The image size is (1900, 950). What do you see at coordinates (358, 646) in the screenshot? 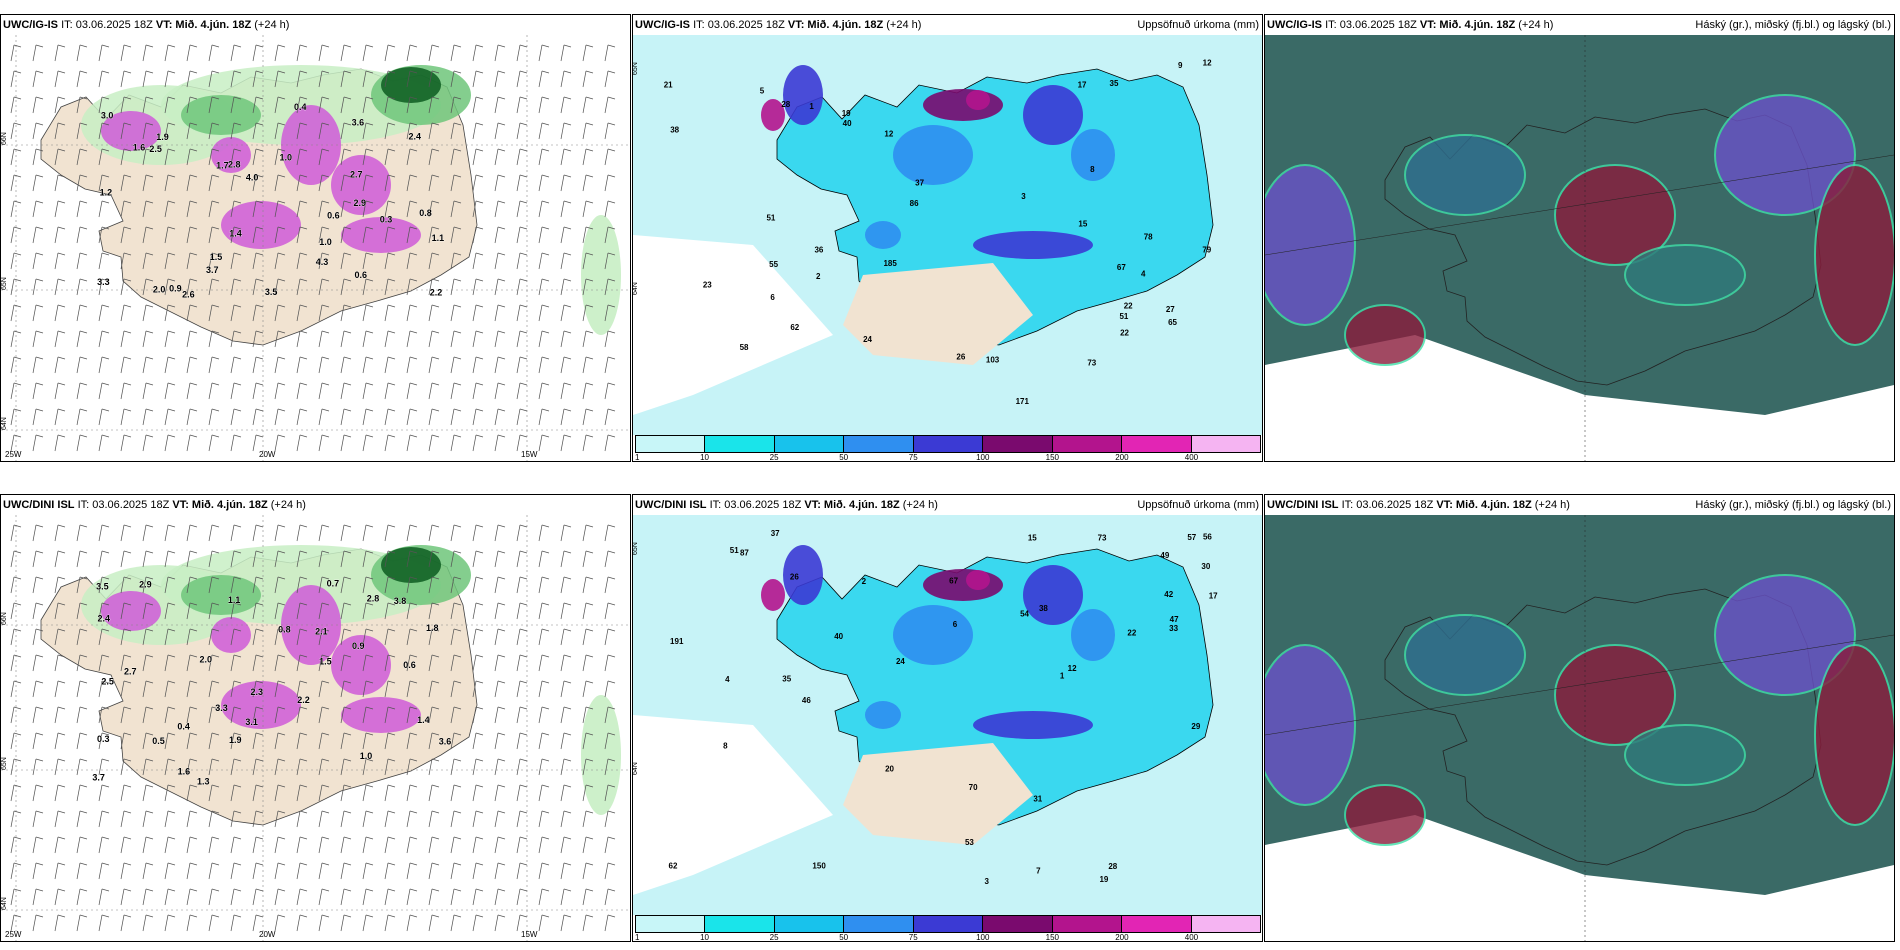
I see `precip-value-label: 0.9` at bounding box center [358, 646].